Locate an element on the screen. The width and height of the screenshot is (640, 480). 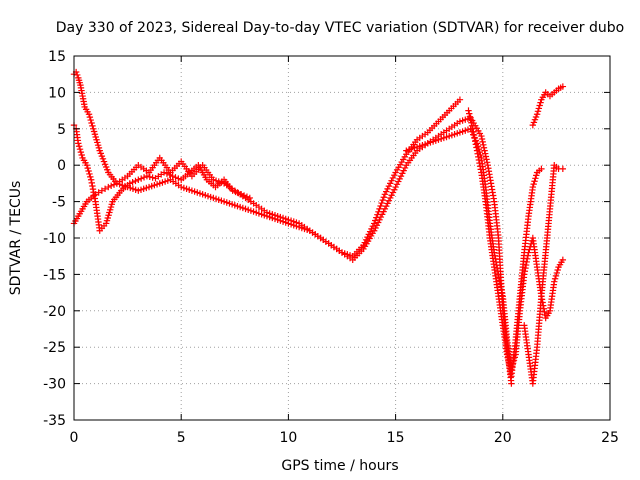
y-tick-label: -35 is located at coordinates (54, 421).